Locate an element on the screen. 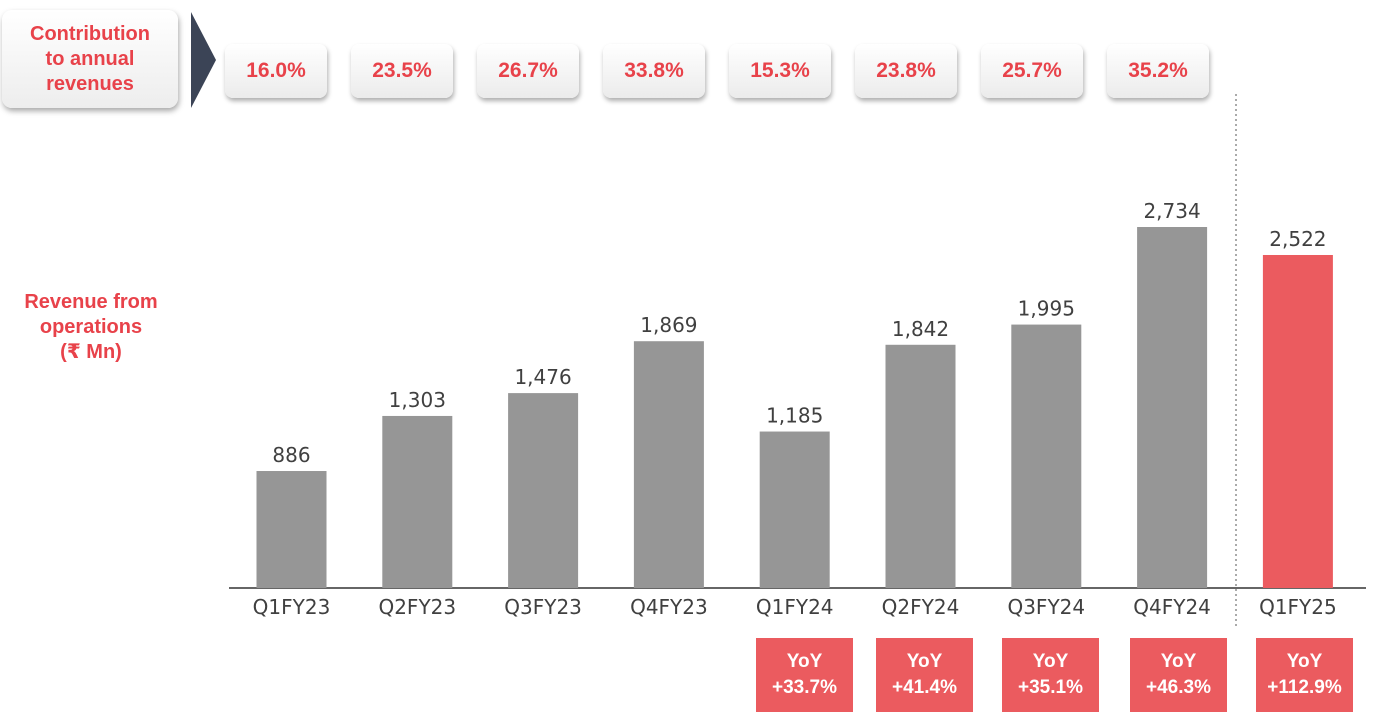 This screenshot has height=717, width=1374. bar-value-label: 2,734 is located at coordinates (1171, 211).